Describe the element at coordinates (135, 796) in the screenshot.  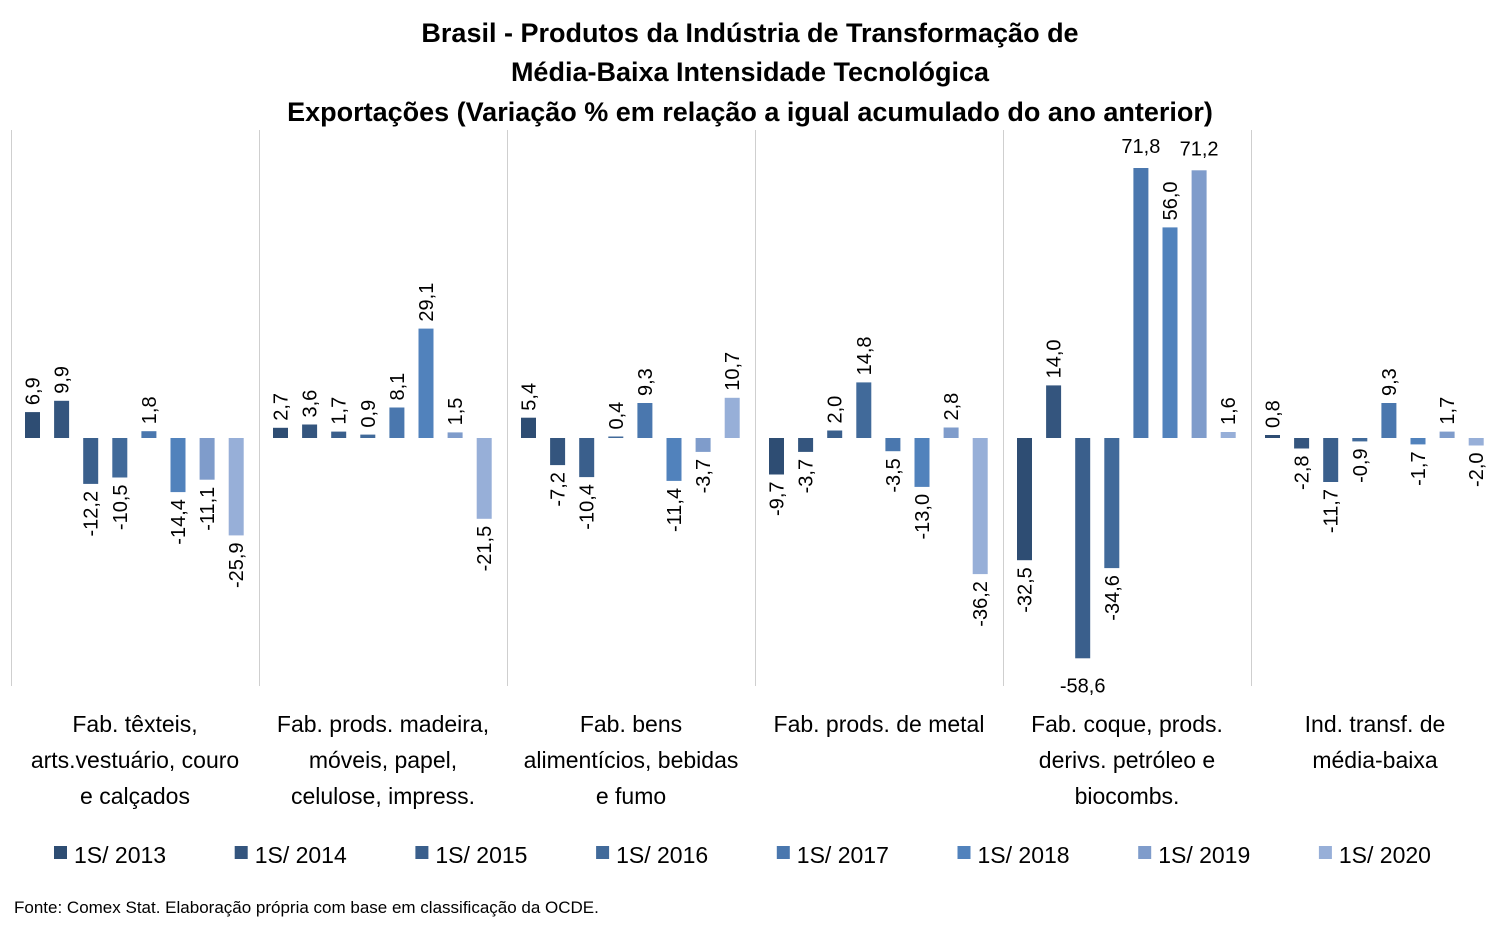
I see `category-label: e calçados` at that location.